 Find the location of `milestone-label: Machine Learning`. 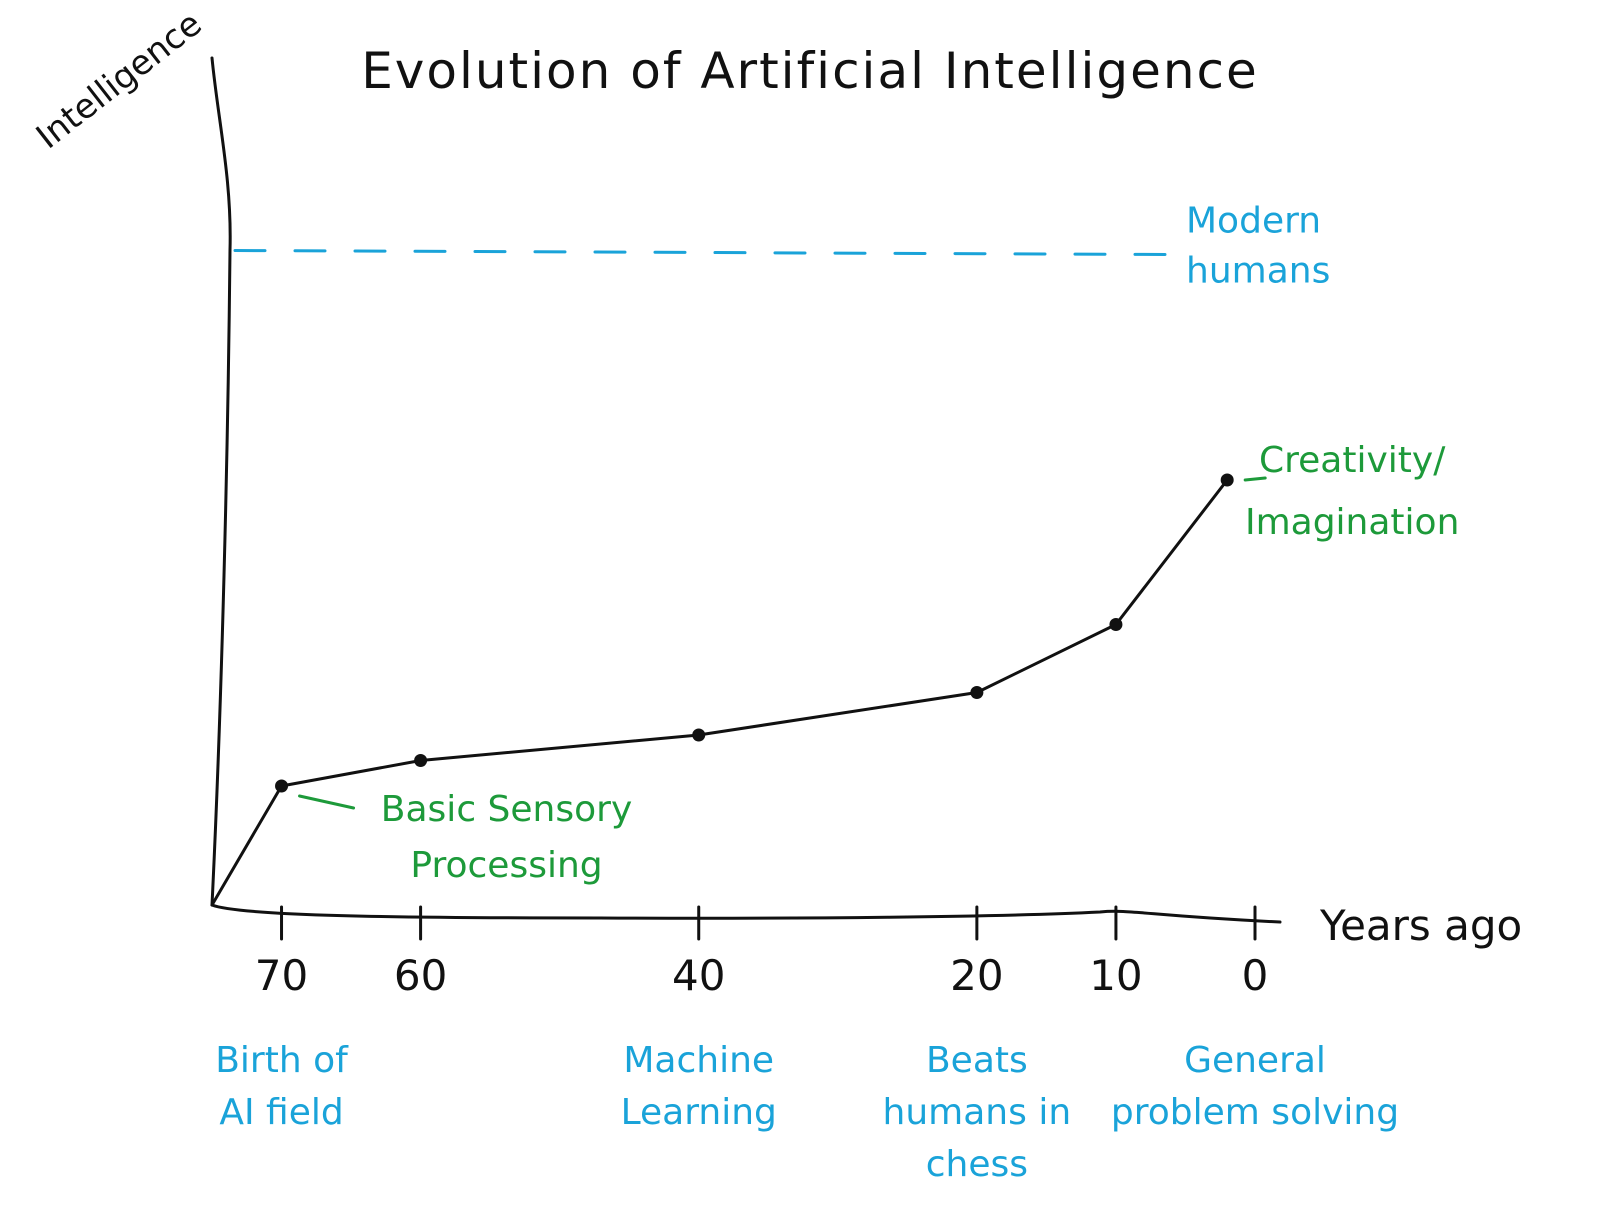

milestone-label: Machine Learning is located at coordinates (699, 1086).